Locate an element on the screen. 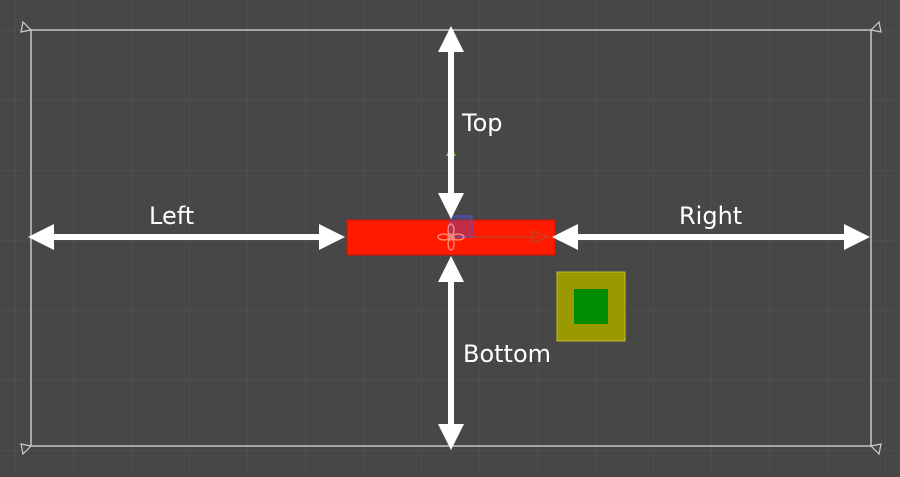  right-distance-arrow is located at coordinates (711, 237).